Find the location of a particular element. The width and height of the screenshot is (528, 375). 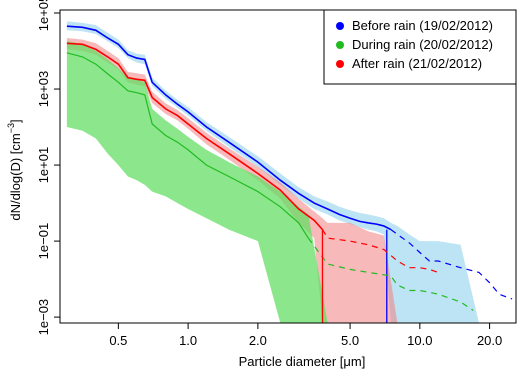

x-tick-label: 0.5 is located at coordinates (118, 340).